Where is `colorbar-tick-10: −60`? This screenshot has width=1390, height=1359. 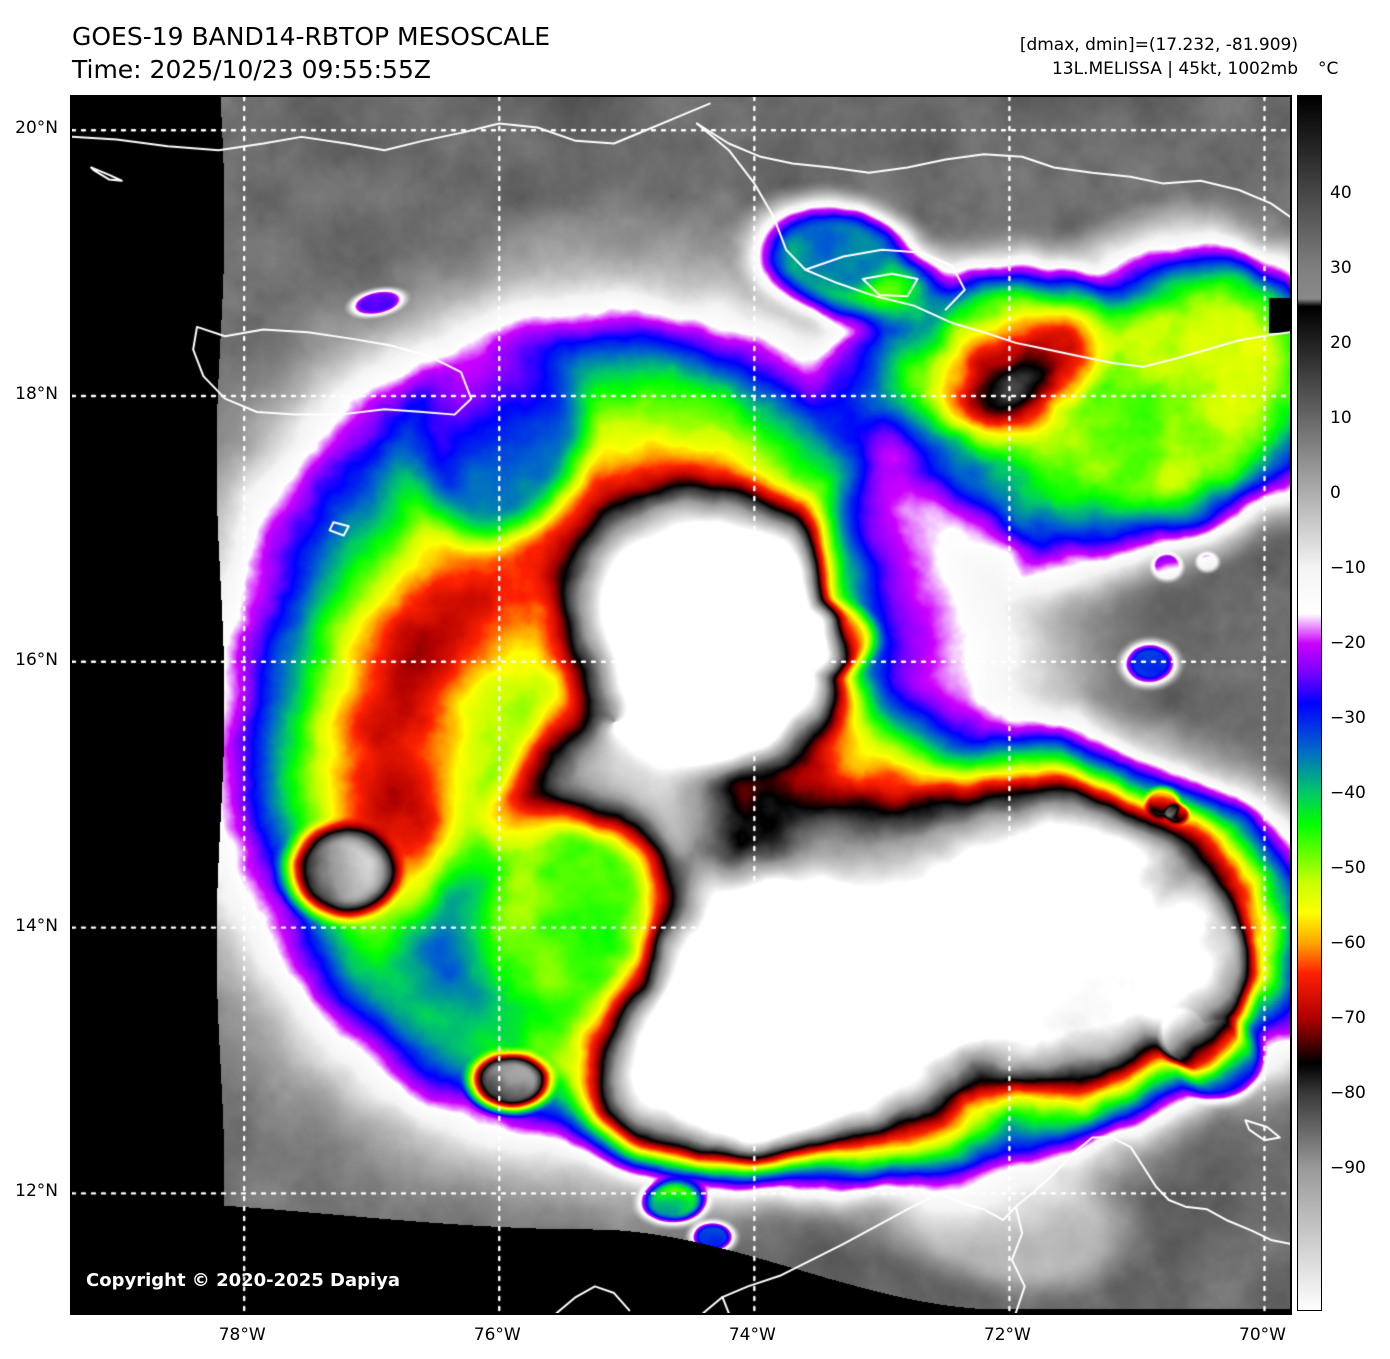 colorbar-tick-10: −60 is located at coordinates (1348, 943).